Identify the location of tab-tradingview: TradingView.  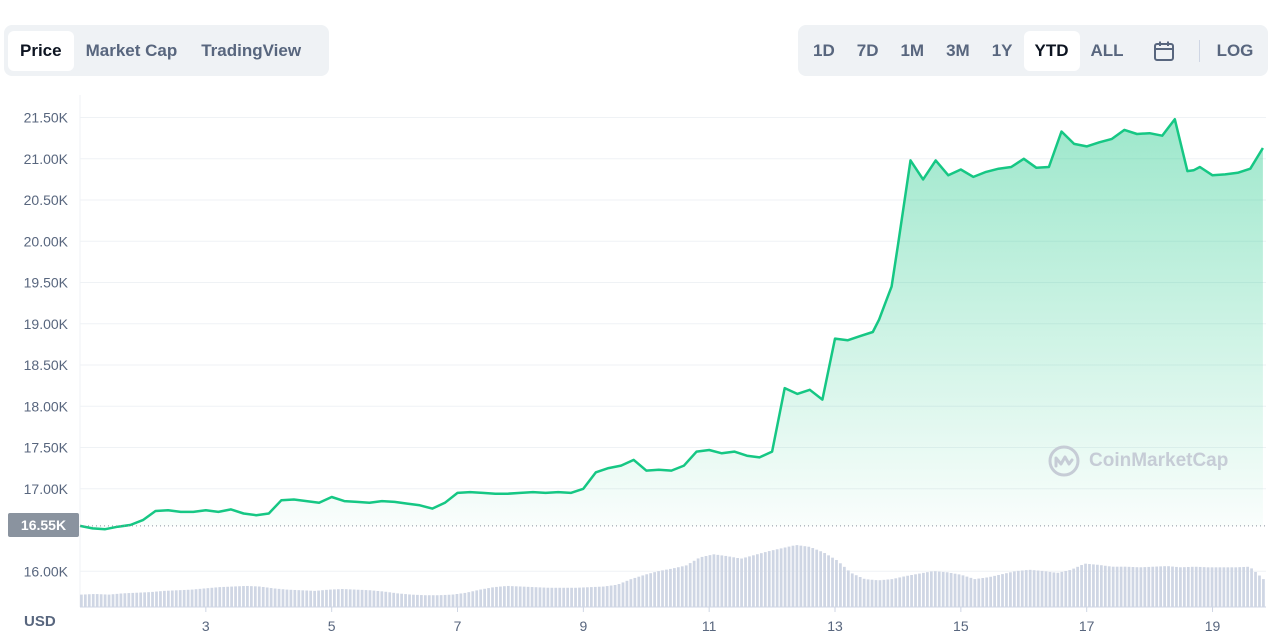
(251, 50).